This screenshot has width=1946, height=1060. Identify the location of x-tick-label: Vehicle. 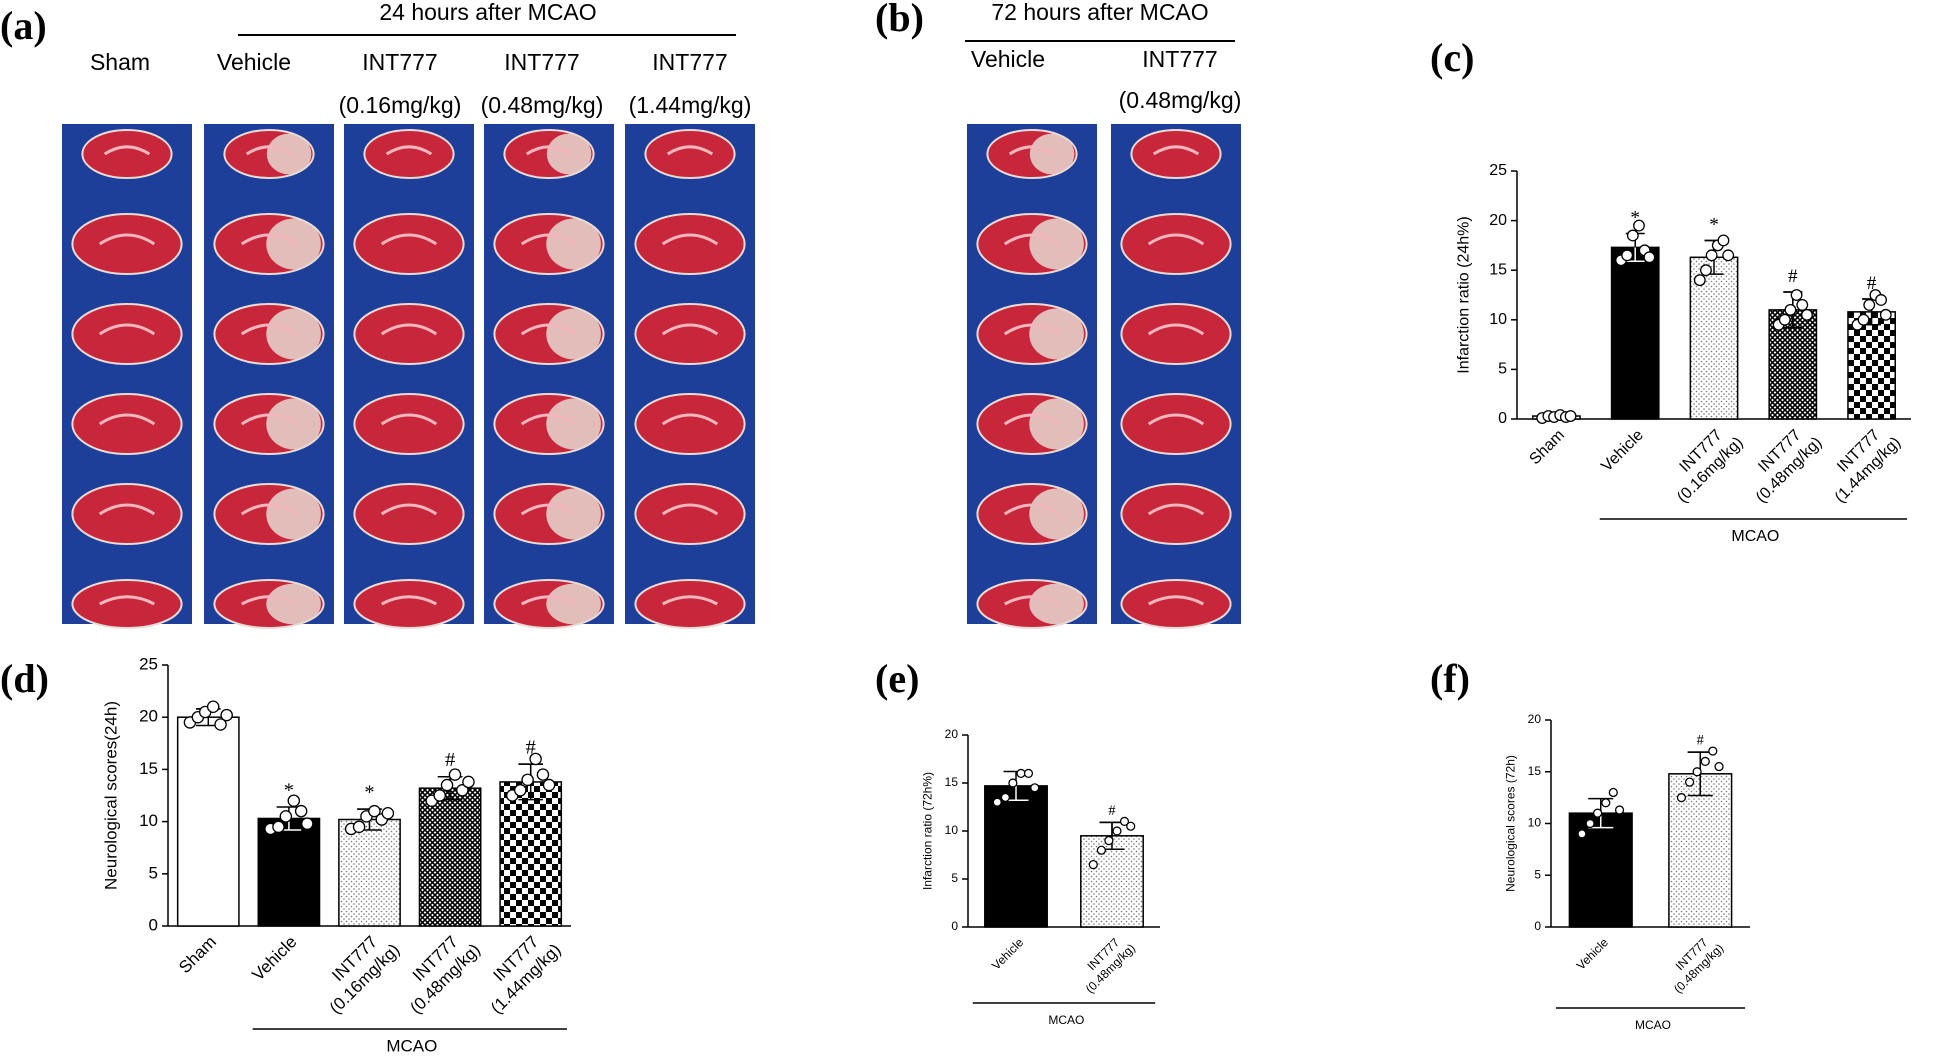
(275, 959).